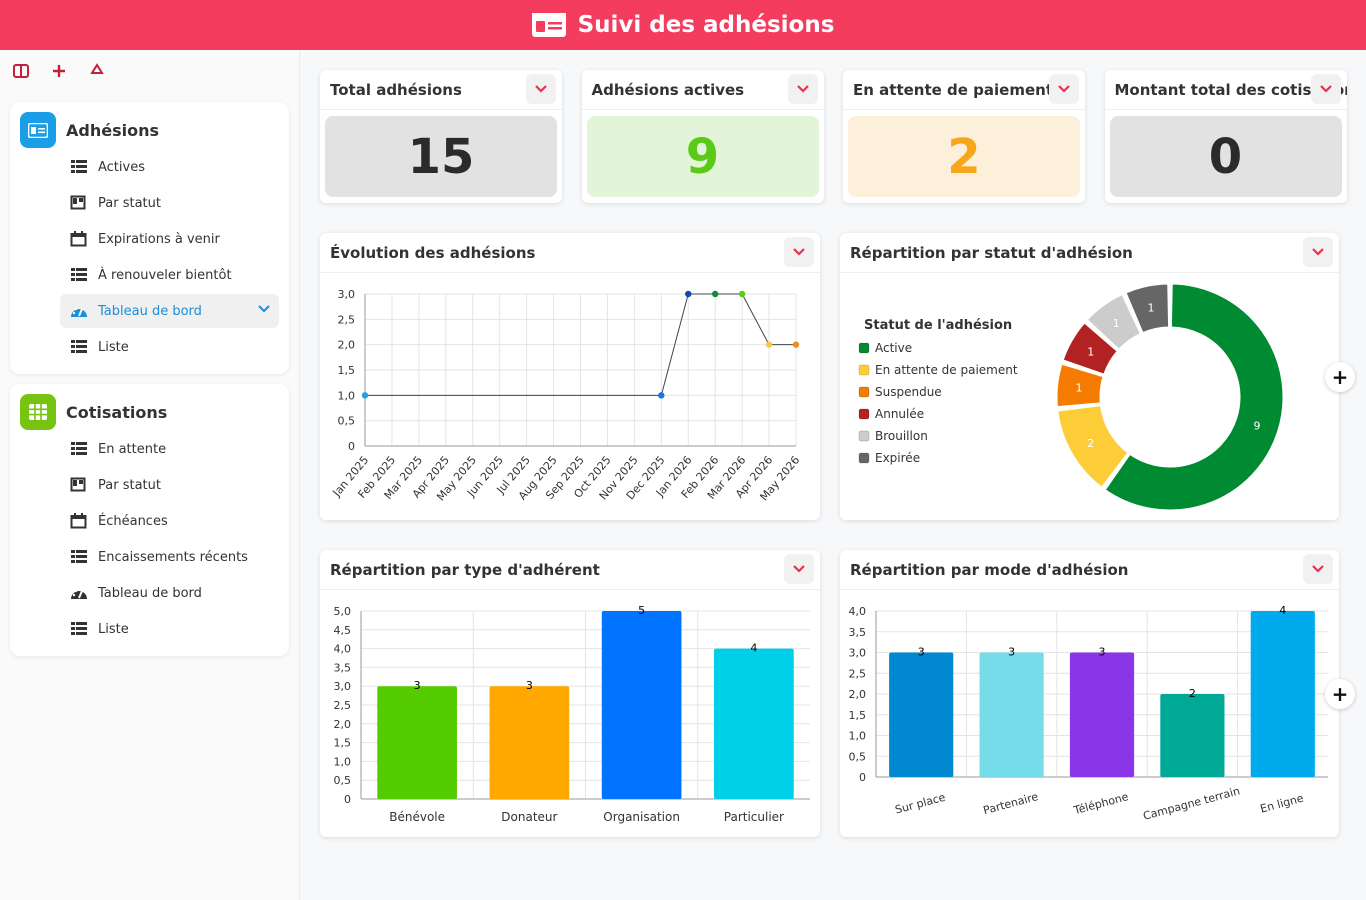 This screenshot has height=900, width=1366. I want to click on legend-label: Active, so click(893, 348).